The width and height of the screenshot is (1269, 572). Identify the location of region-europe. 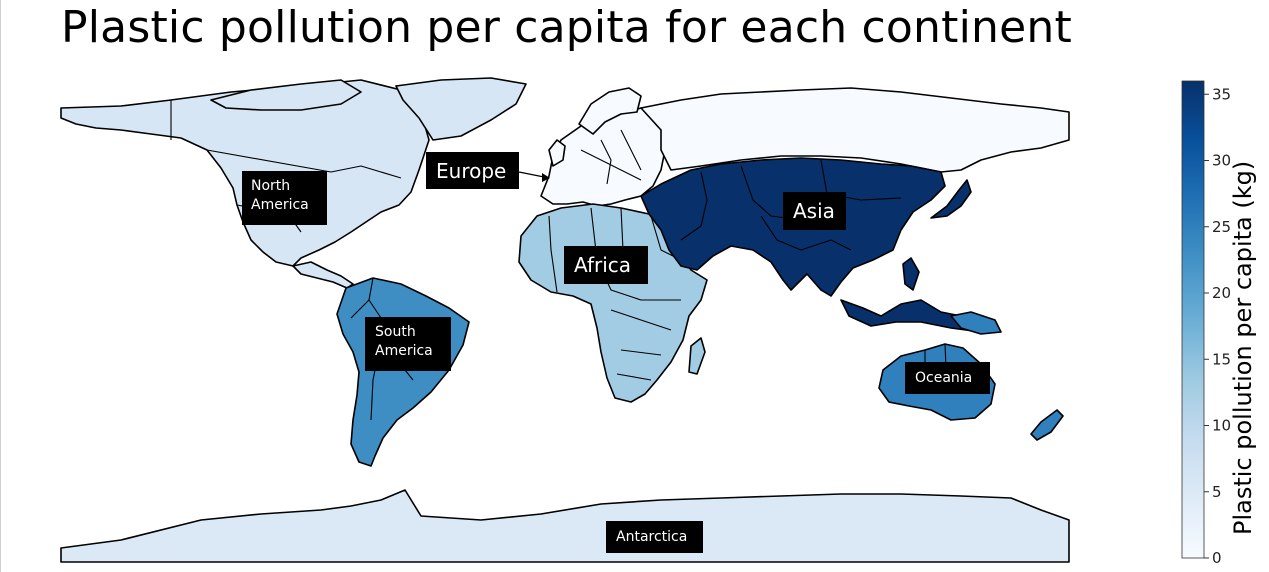
(805, 147).